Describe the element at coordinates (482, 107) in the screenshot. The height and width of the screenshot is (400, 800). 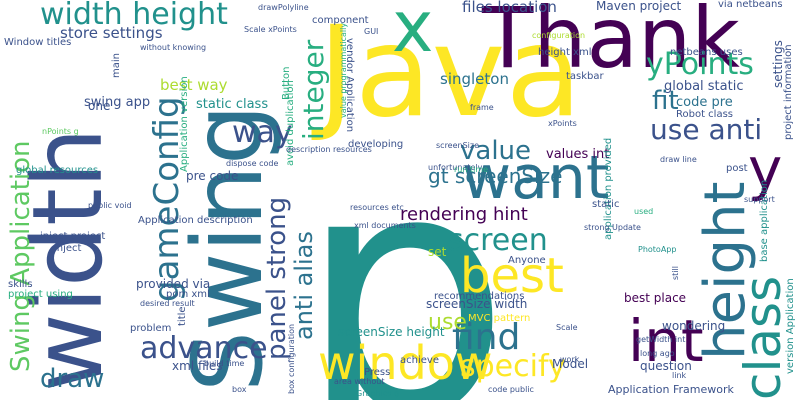
I see `cloud-word: frame` at that location.